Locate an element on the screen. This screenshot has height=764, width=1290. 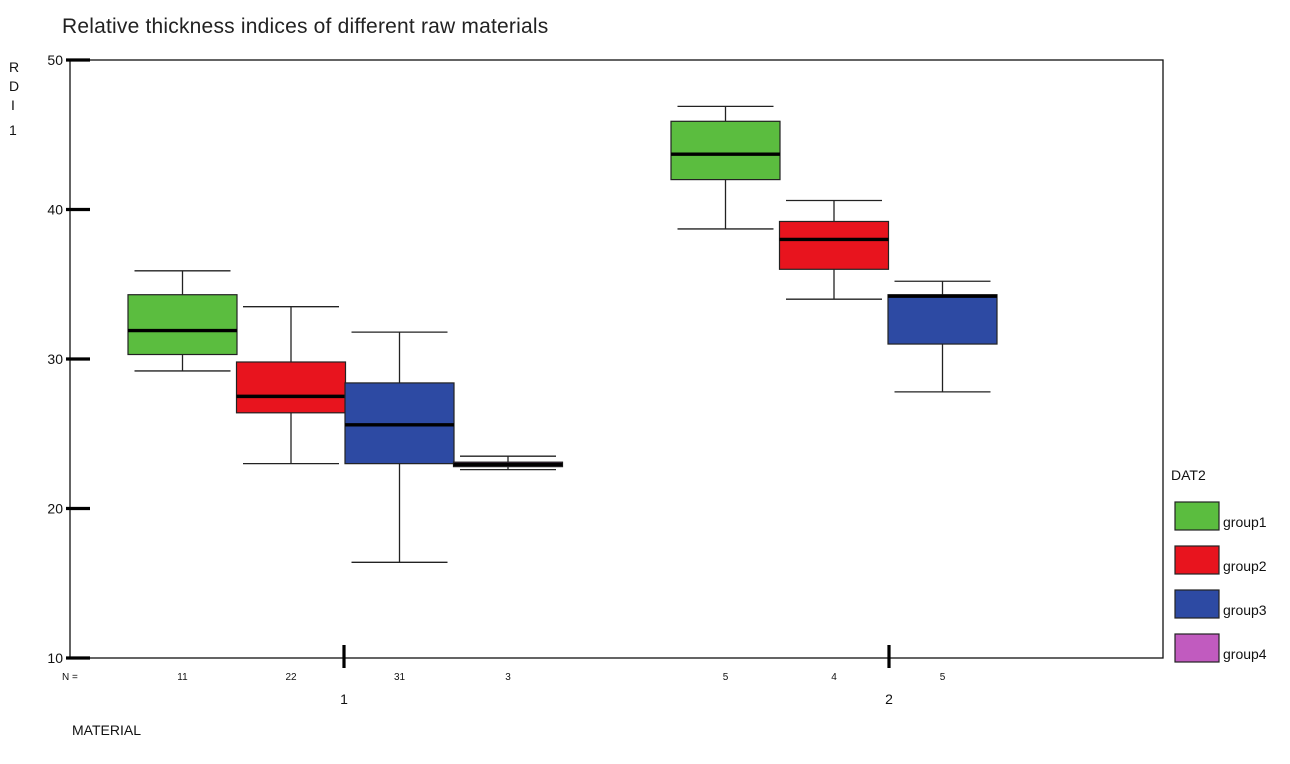
legend-label: group2 is located at coordinates (1245, 566).